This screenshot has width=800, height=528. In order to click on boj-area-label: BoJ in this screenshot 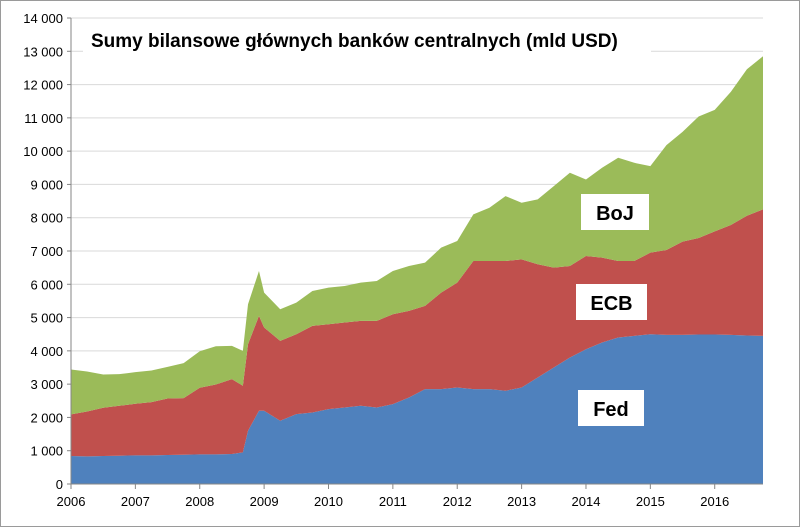, I will do `click(615, 214)`.